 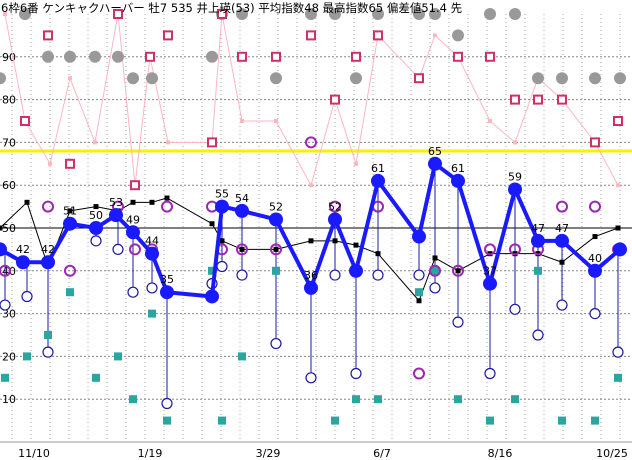 What do you see at coordinates (9, 142) in the screenshot?
I see `y-tick-label: 70` at bounding box center [9, 142].